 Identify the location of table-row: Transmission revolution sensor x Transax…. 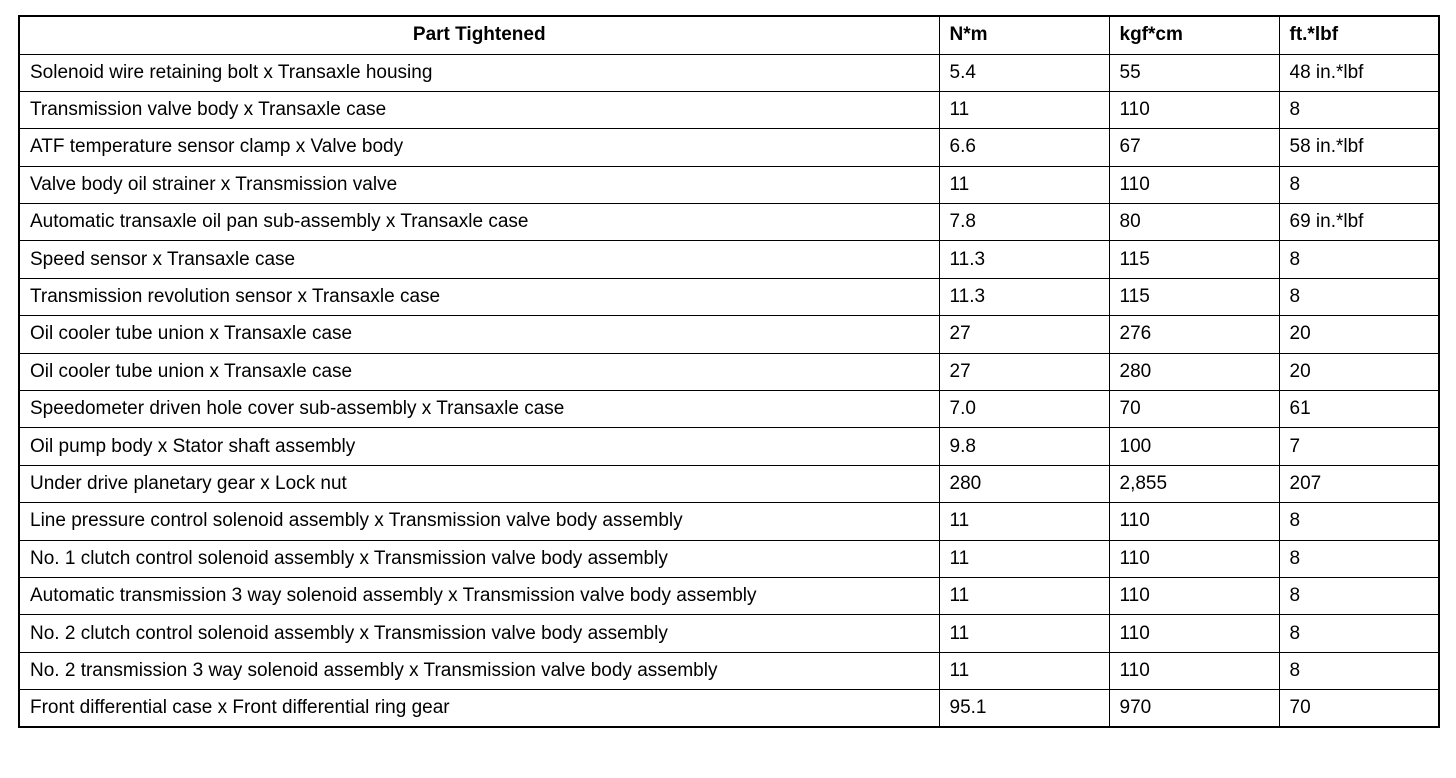
(729, 297).